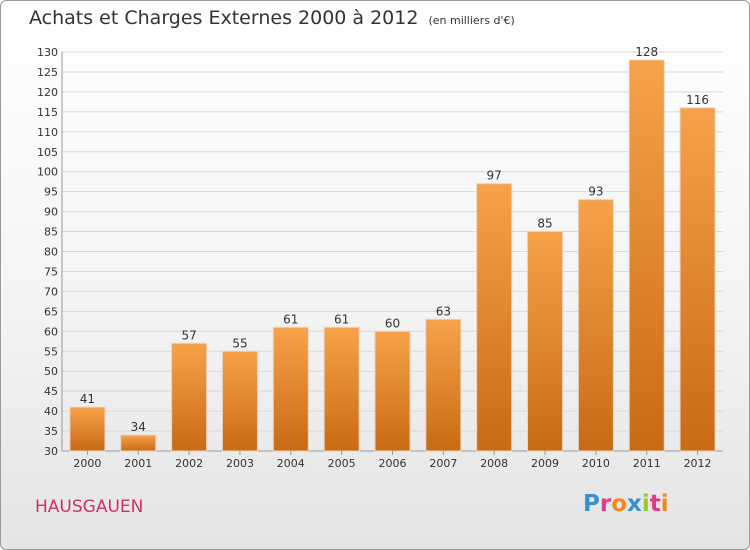 The image size is (750, 550). What do you see at coordinates (443, 463) in the screenshot?
I see `x-tick-label: 2007` at bounding box center [443, 463].